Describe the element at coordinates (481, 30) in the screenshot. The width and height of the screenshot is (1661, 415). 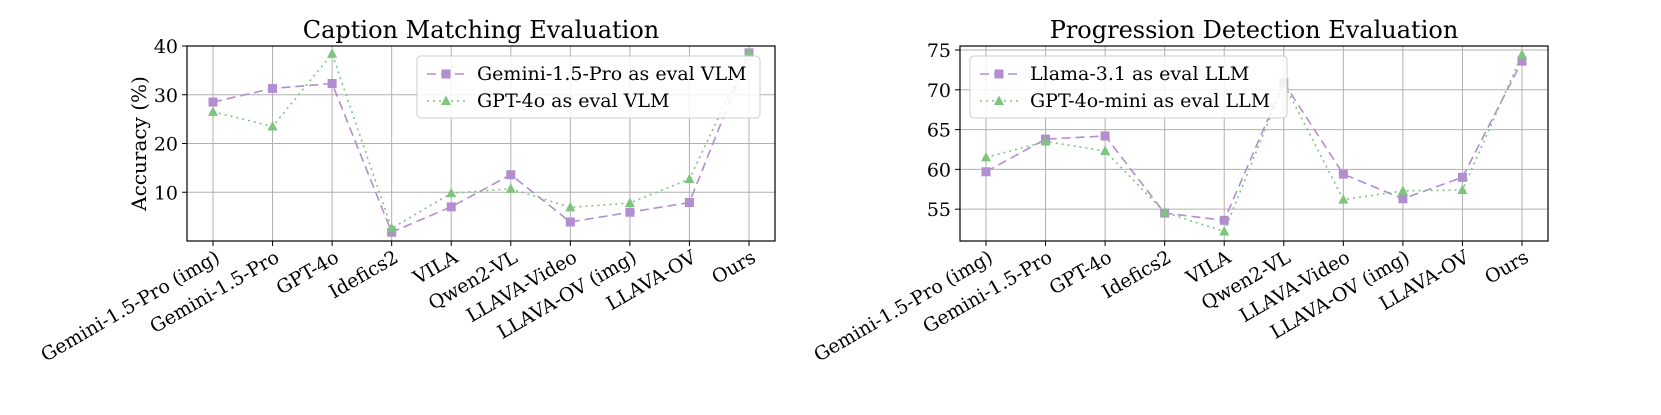
I see `chart-title: Caption Matching Evaluation` at that location.